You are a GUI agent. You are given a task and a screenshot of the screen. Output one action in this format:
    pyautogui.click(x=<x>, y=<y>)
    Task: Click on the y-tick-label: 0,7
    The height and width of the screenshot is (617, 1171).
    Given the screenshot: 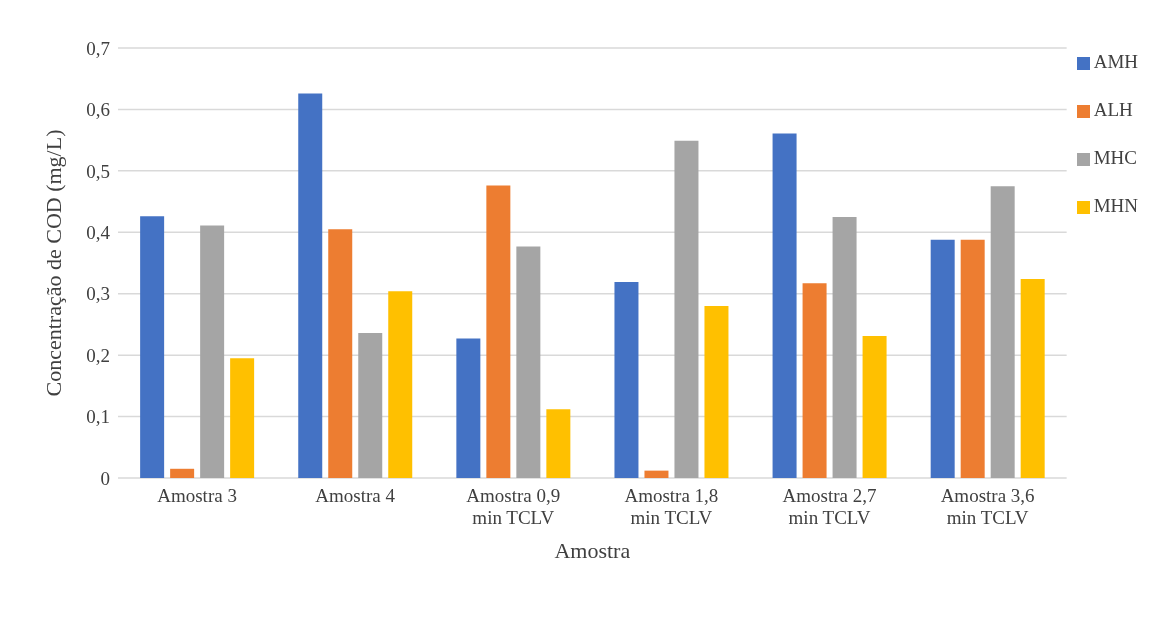 What is the action you would take?
    pyautogui.click(x=98, y=48)
    